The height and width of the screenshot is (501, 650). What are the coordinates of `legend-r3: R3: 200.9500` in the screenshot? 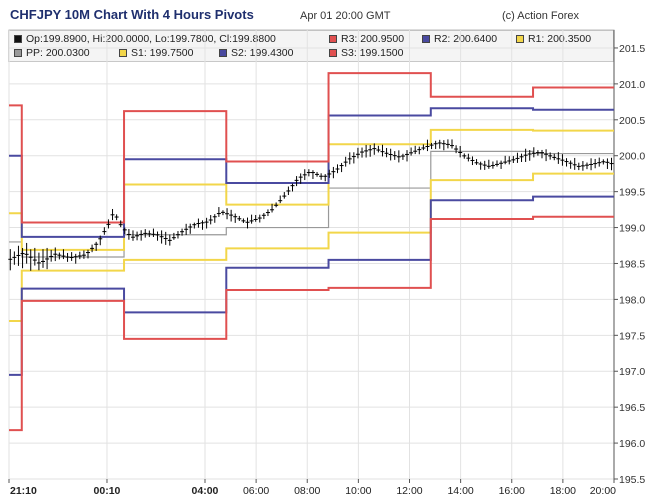 It's located at (366, 39).